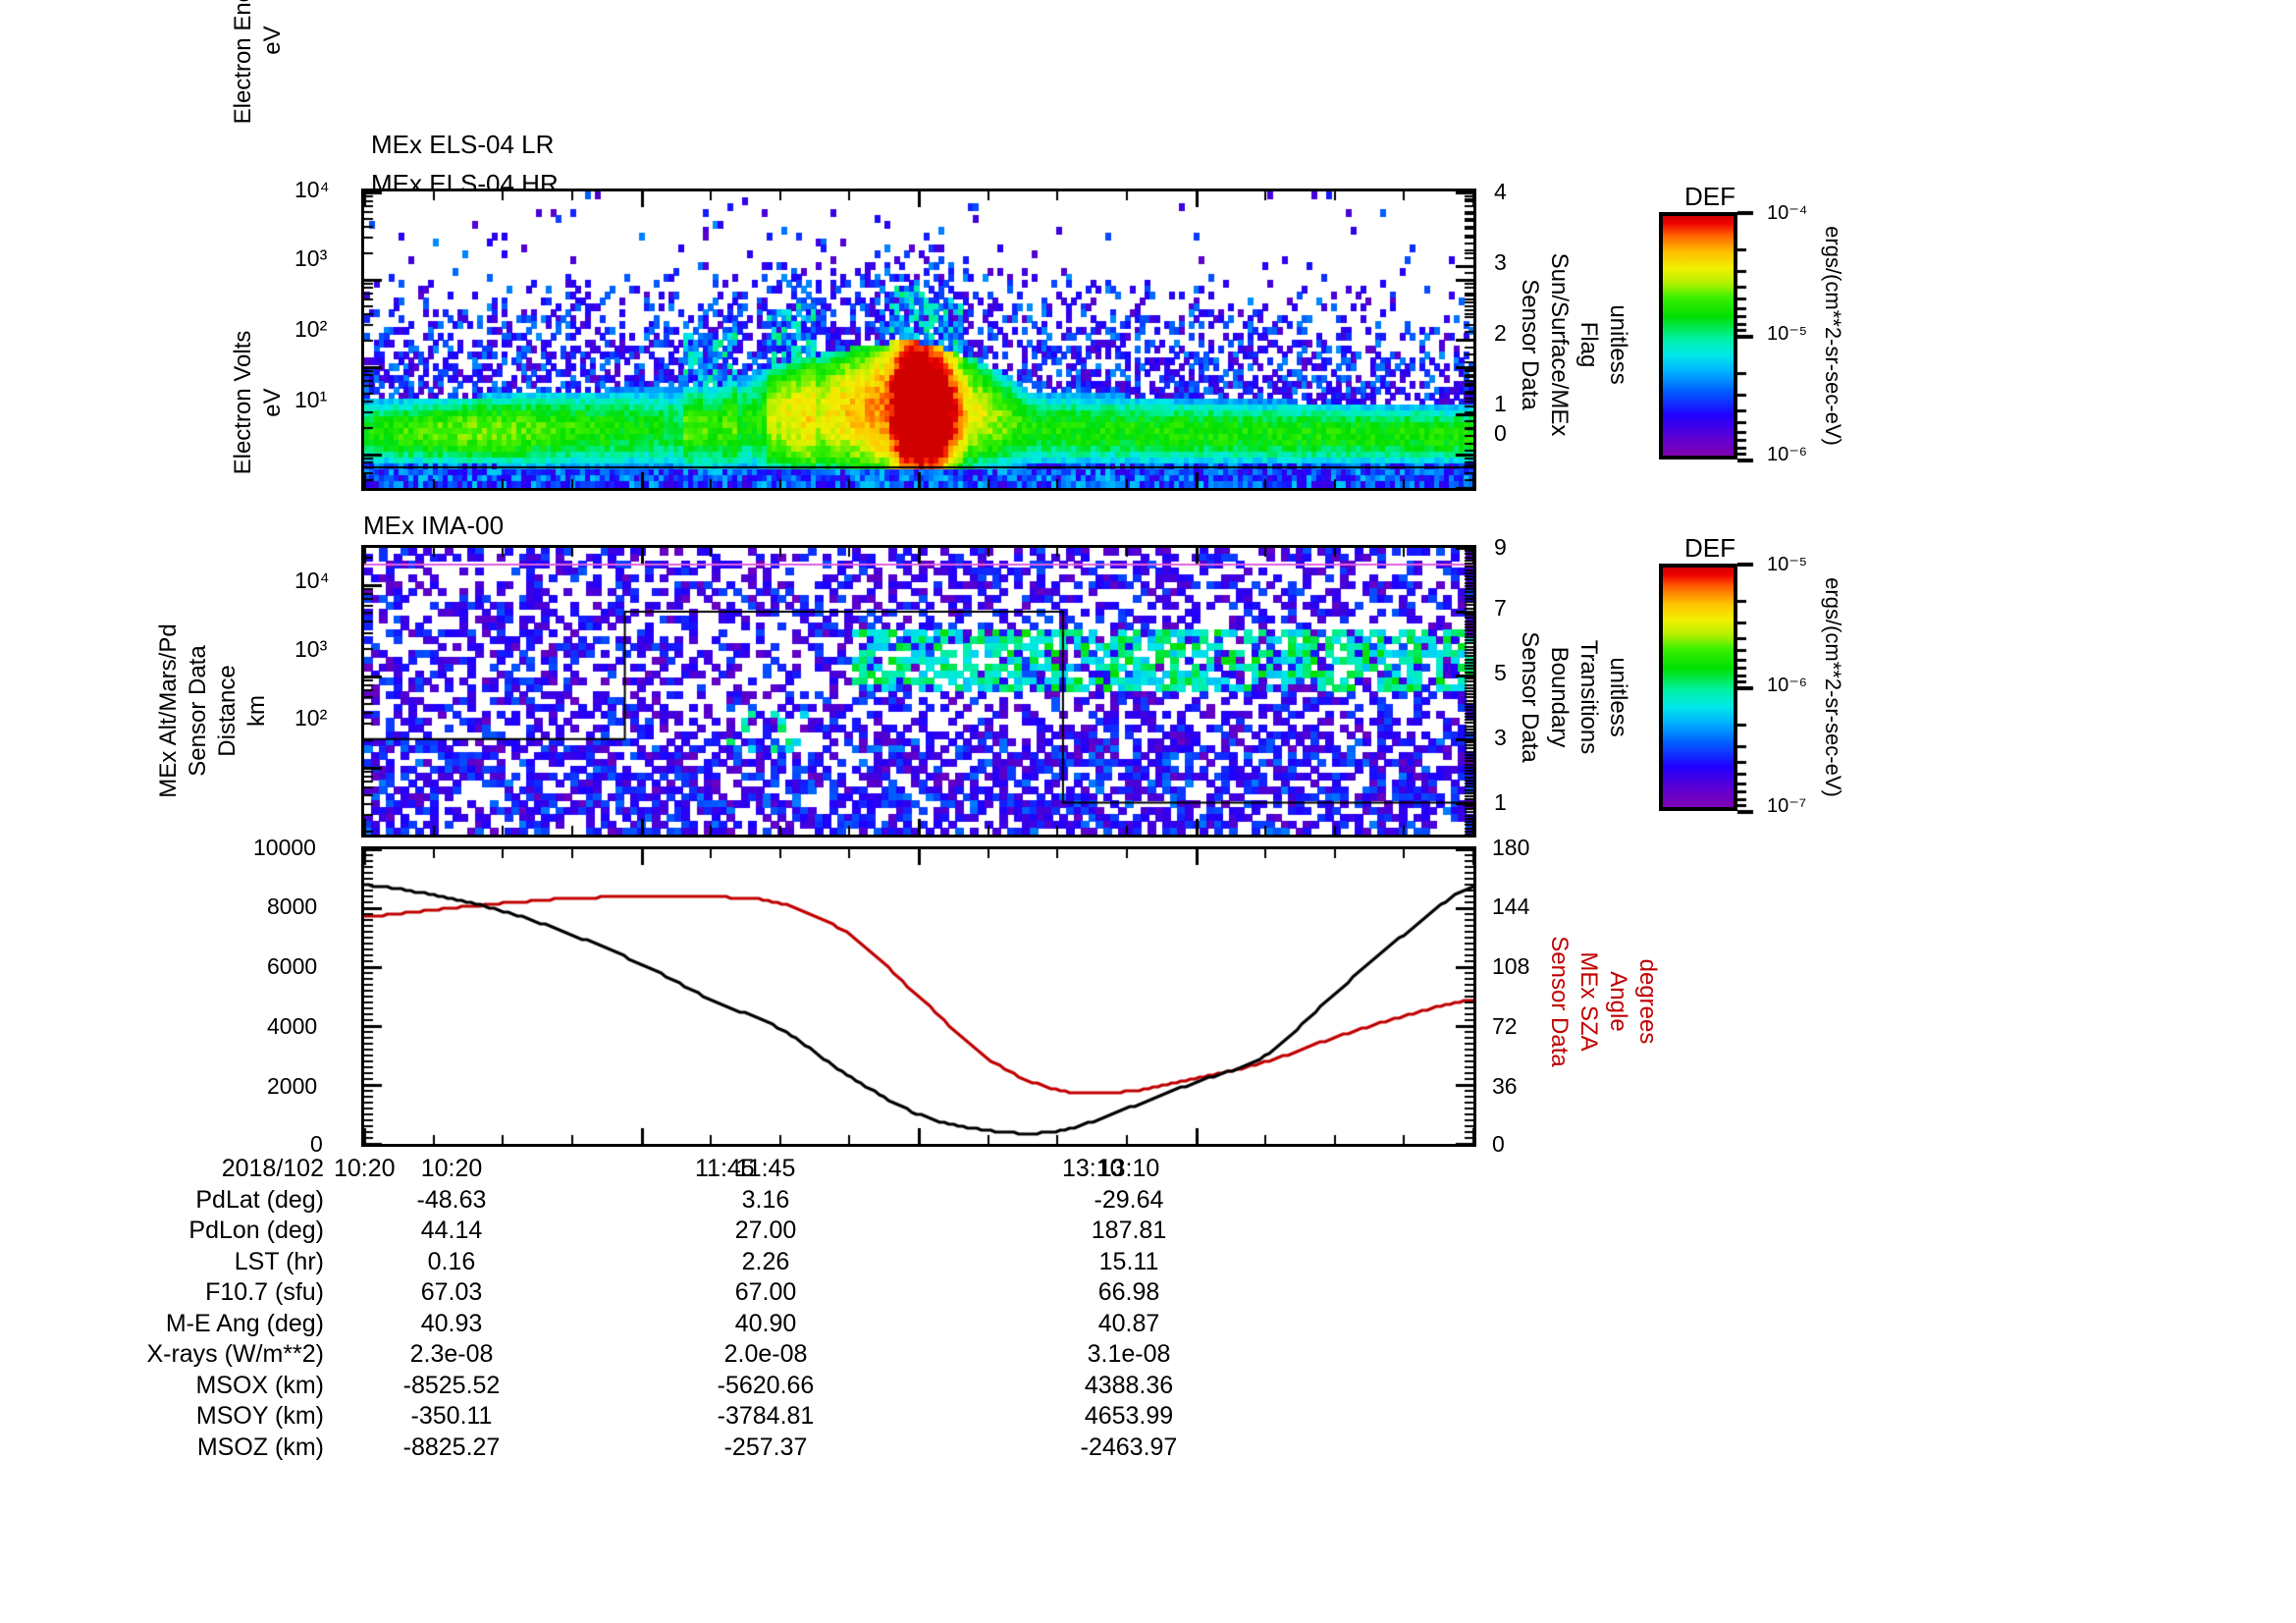 The height and width of the screenshot is (1623, 2296). I want to click on panel3-ytick-r-180: 180, so click(1511, 847).